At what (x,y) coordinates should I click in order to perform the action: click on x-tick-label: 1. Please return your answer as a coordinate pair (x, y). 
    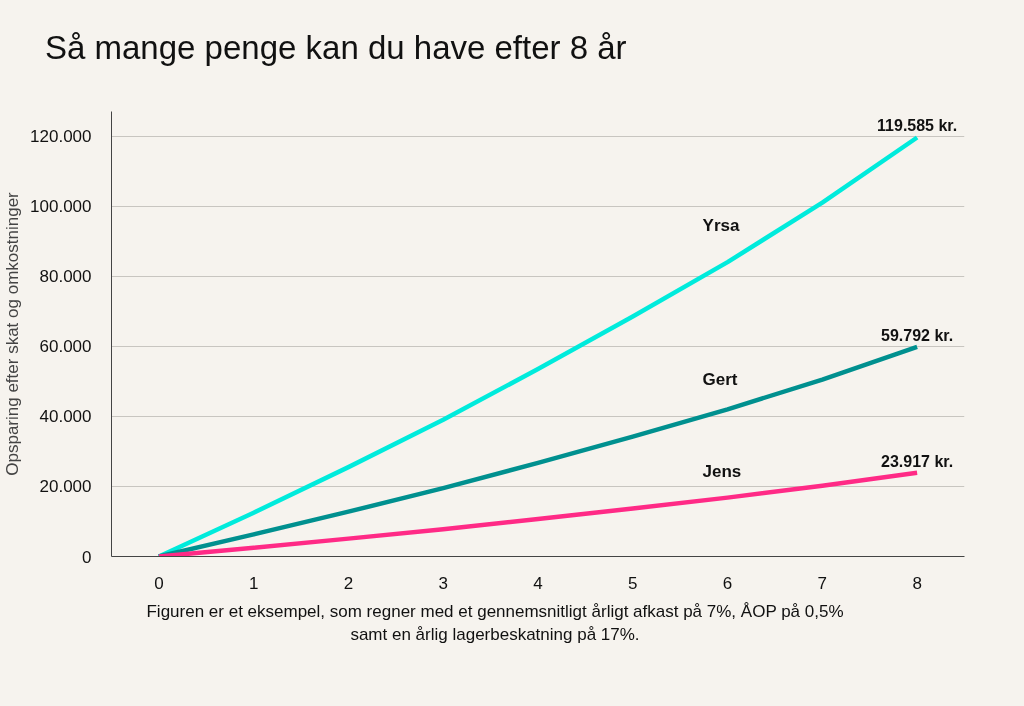
    Looking at the image, I should click on (253, 583).